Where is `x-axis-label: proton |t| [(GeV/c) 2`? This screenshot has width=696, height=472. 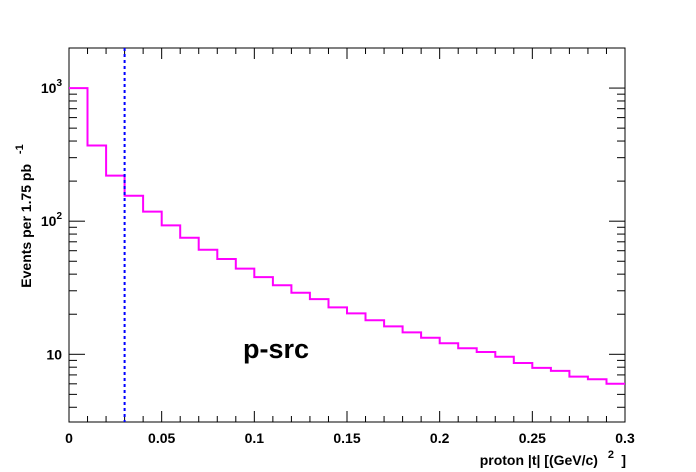 x-axis-label: proton |t| [(GeV/c) 2 is located at coordinates (547, 458).